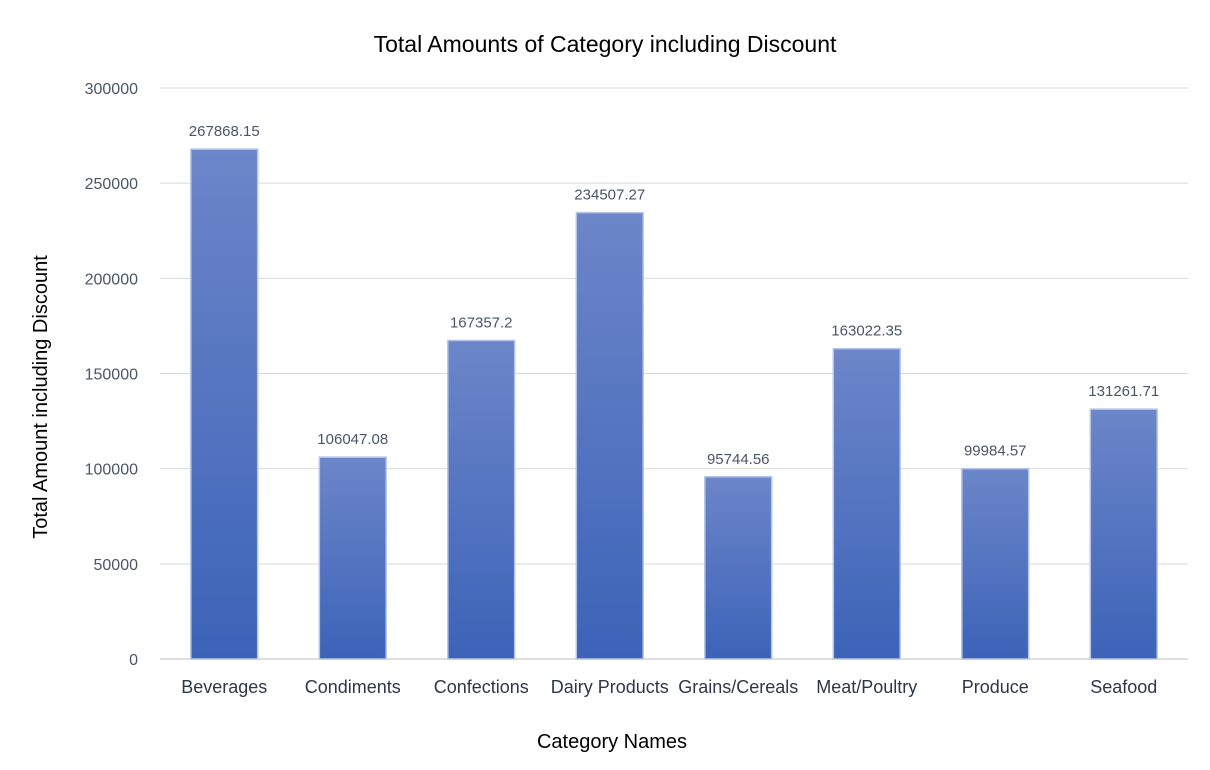 The height and width of the screenshot is (770, 1210). What do you see at coordinates (610, 687) in the screenshot?
I see `x-tick-label: Dairy Products` at bounding box center [610, 687].